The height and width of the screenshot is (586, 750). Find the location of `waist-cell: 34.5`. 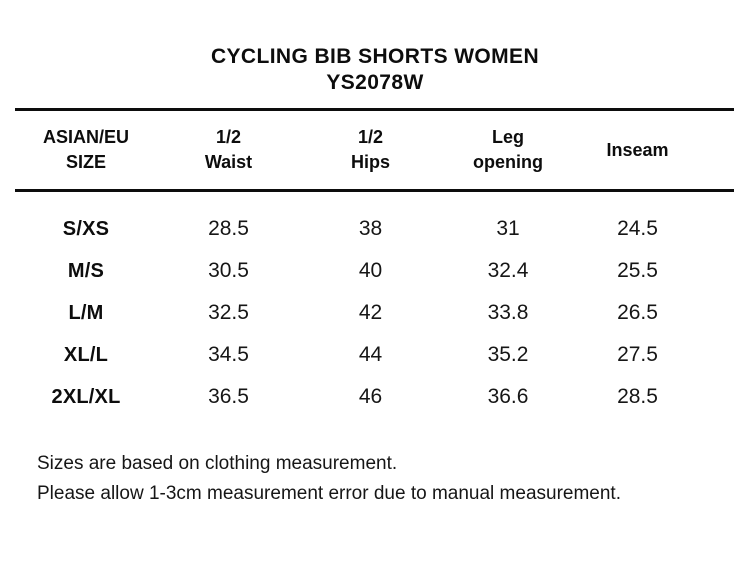

waist-cell: 34.5 is located at coordinates (228, 354).